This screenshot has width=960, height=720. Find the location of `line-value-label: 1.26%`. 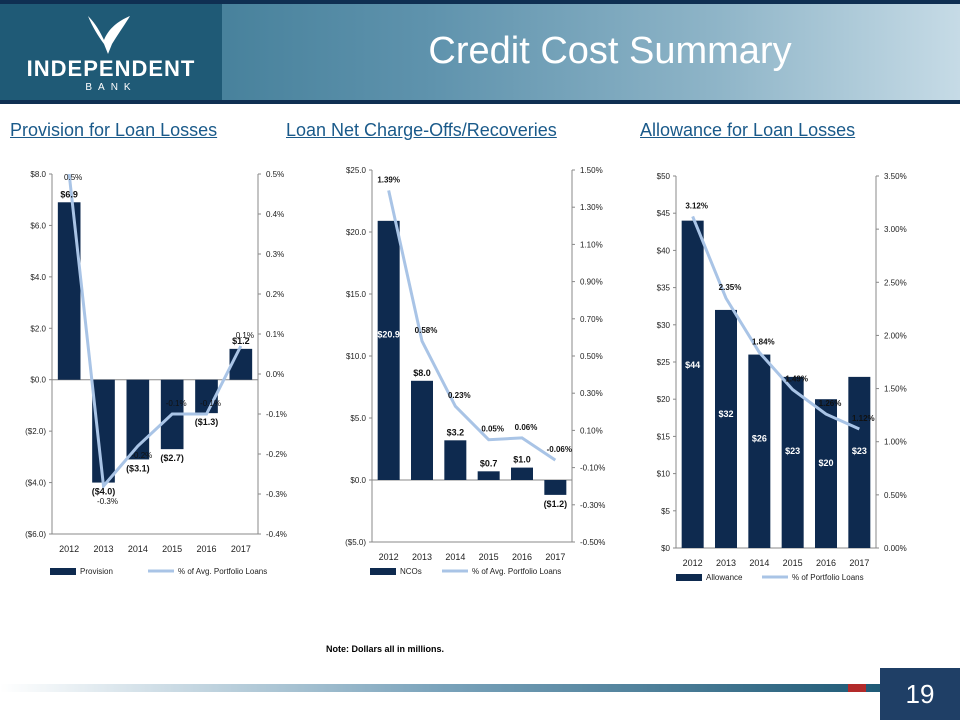

line-value-label: 1.26% is located at coordinates (830, 403).